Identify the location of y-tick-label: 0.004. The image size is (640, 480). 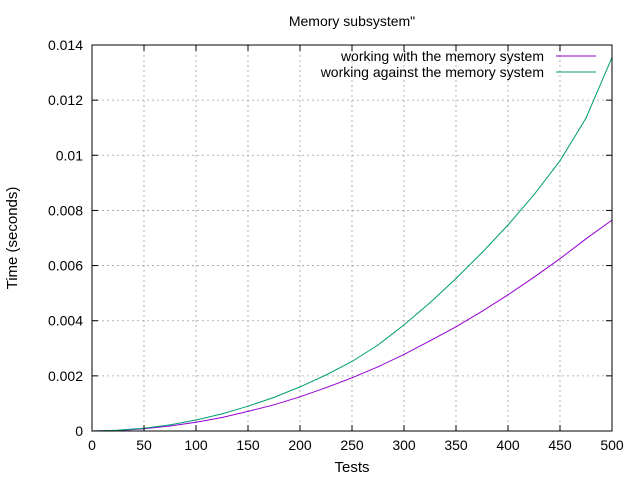
(65, 321).